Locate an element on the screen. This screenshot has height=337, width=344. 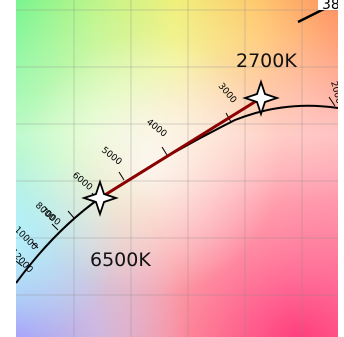
start-handle is located at coordinates (100, 198).